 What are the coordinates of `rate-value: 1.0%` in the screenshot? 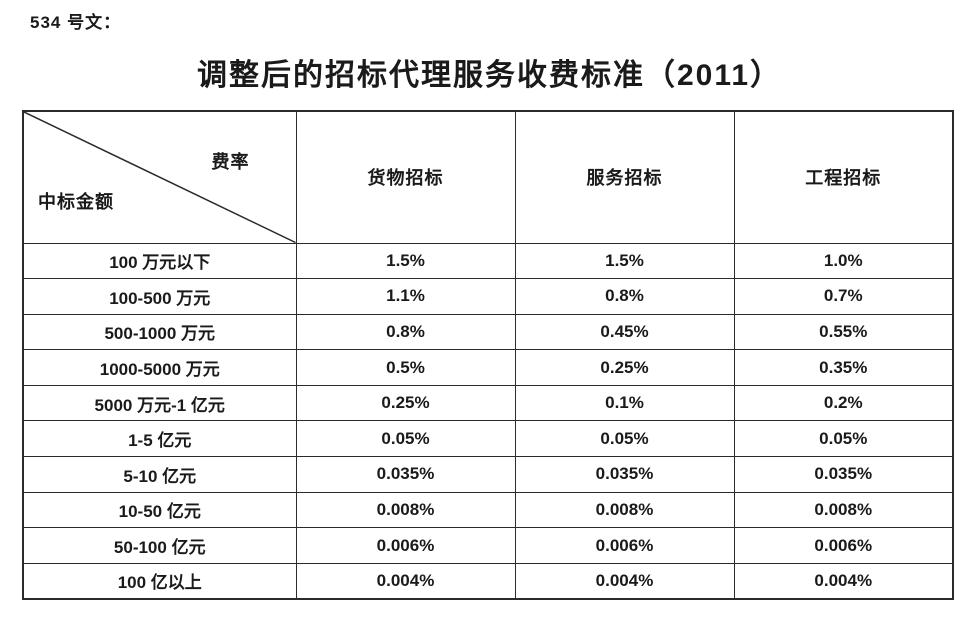 It's located at (843, 261).